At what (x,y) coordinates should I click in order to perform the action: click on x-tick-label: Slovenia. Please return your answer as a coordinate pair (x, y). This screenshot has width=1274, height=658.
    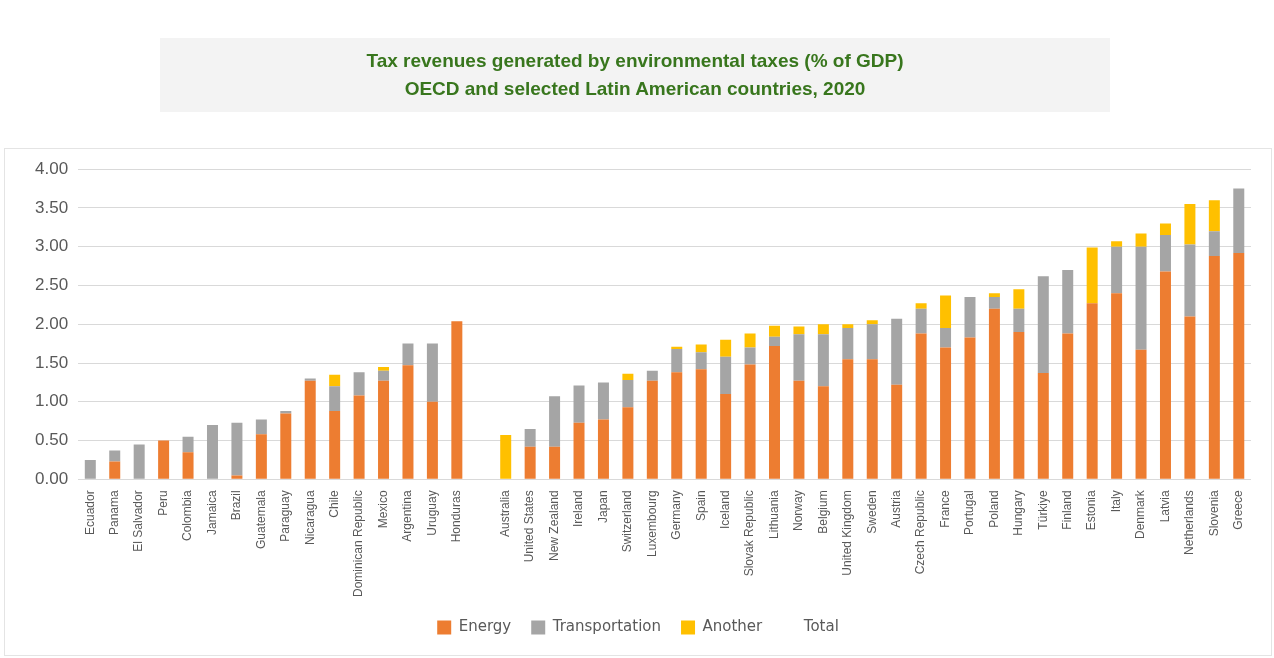
    Looking at the image, I should click on (1213, 513).